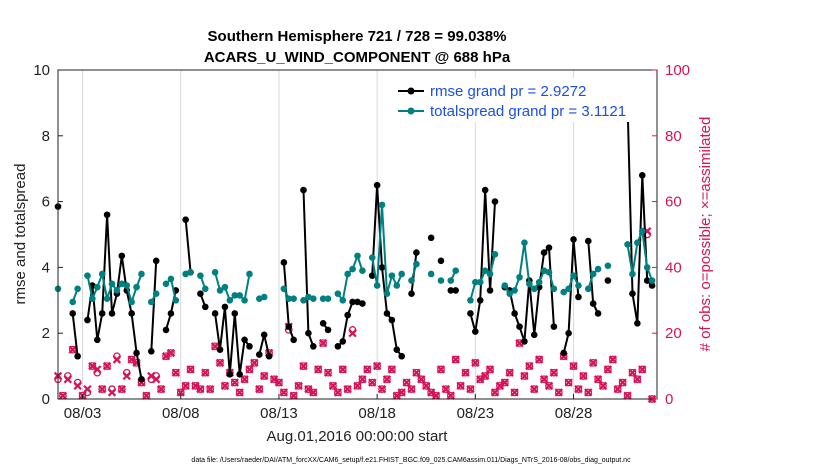 The image size is (830, 470). Describe the element at coordinates (48, 235) in the screenshot. I see `y-axis-left: 0 2 4 6 8 10` at that location.